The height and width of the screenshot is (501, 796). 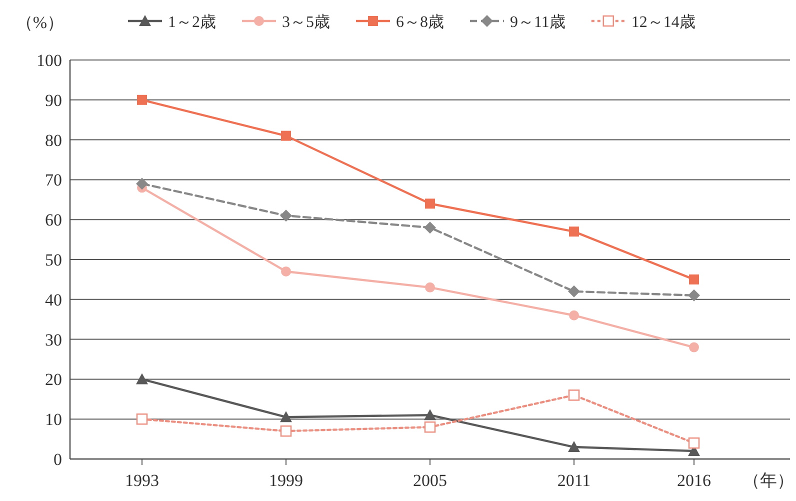 I want to click on y-tick-label: 90, so click(x=53, y=100).